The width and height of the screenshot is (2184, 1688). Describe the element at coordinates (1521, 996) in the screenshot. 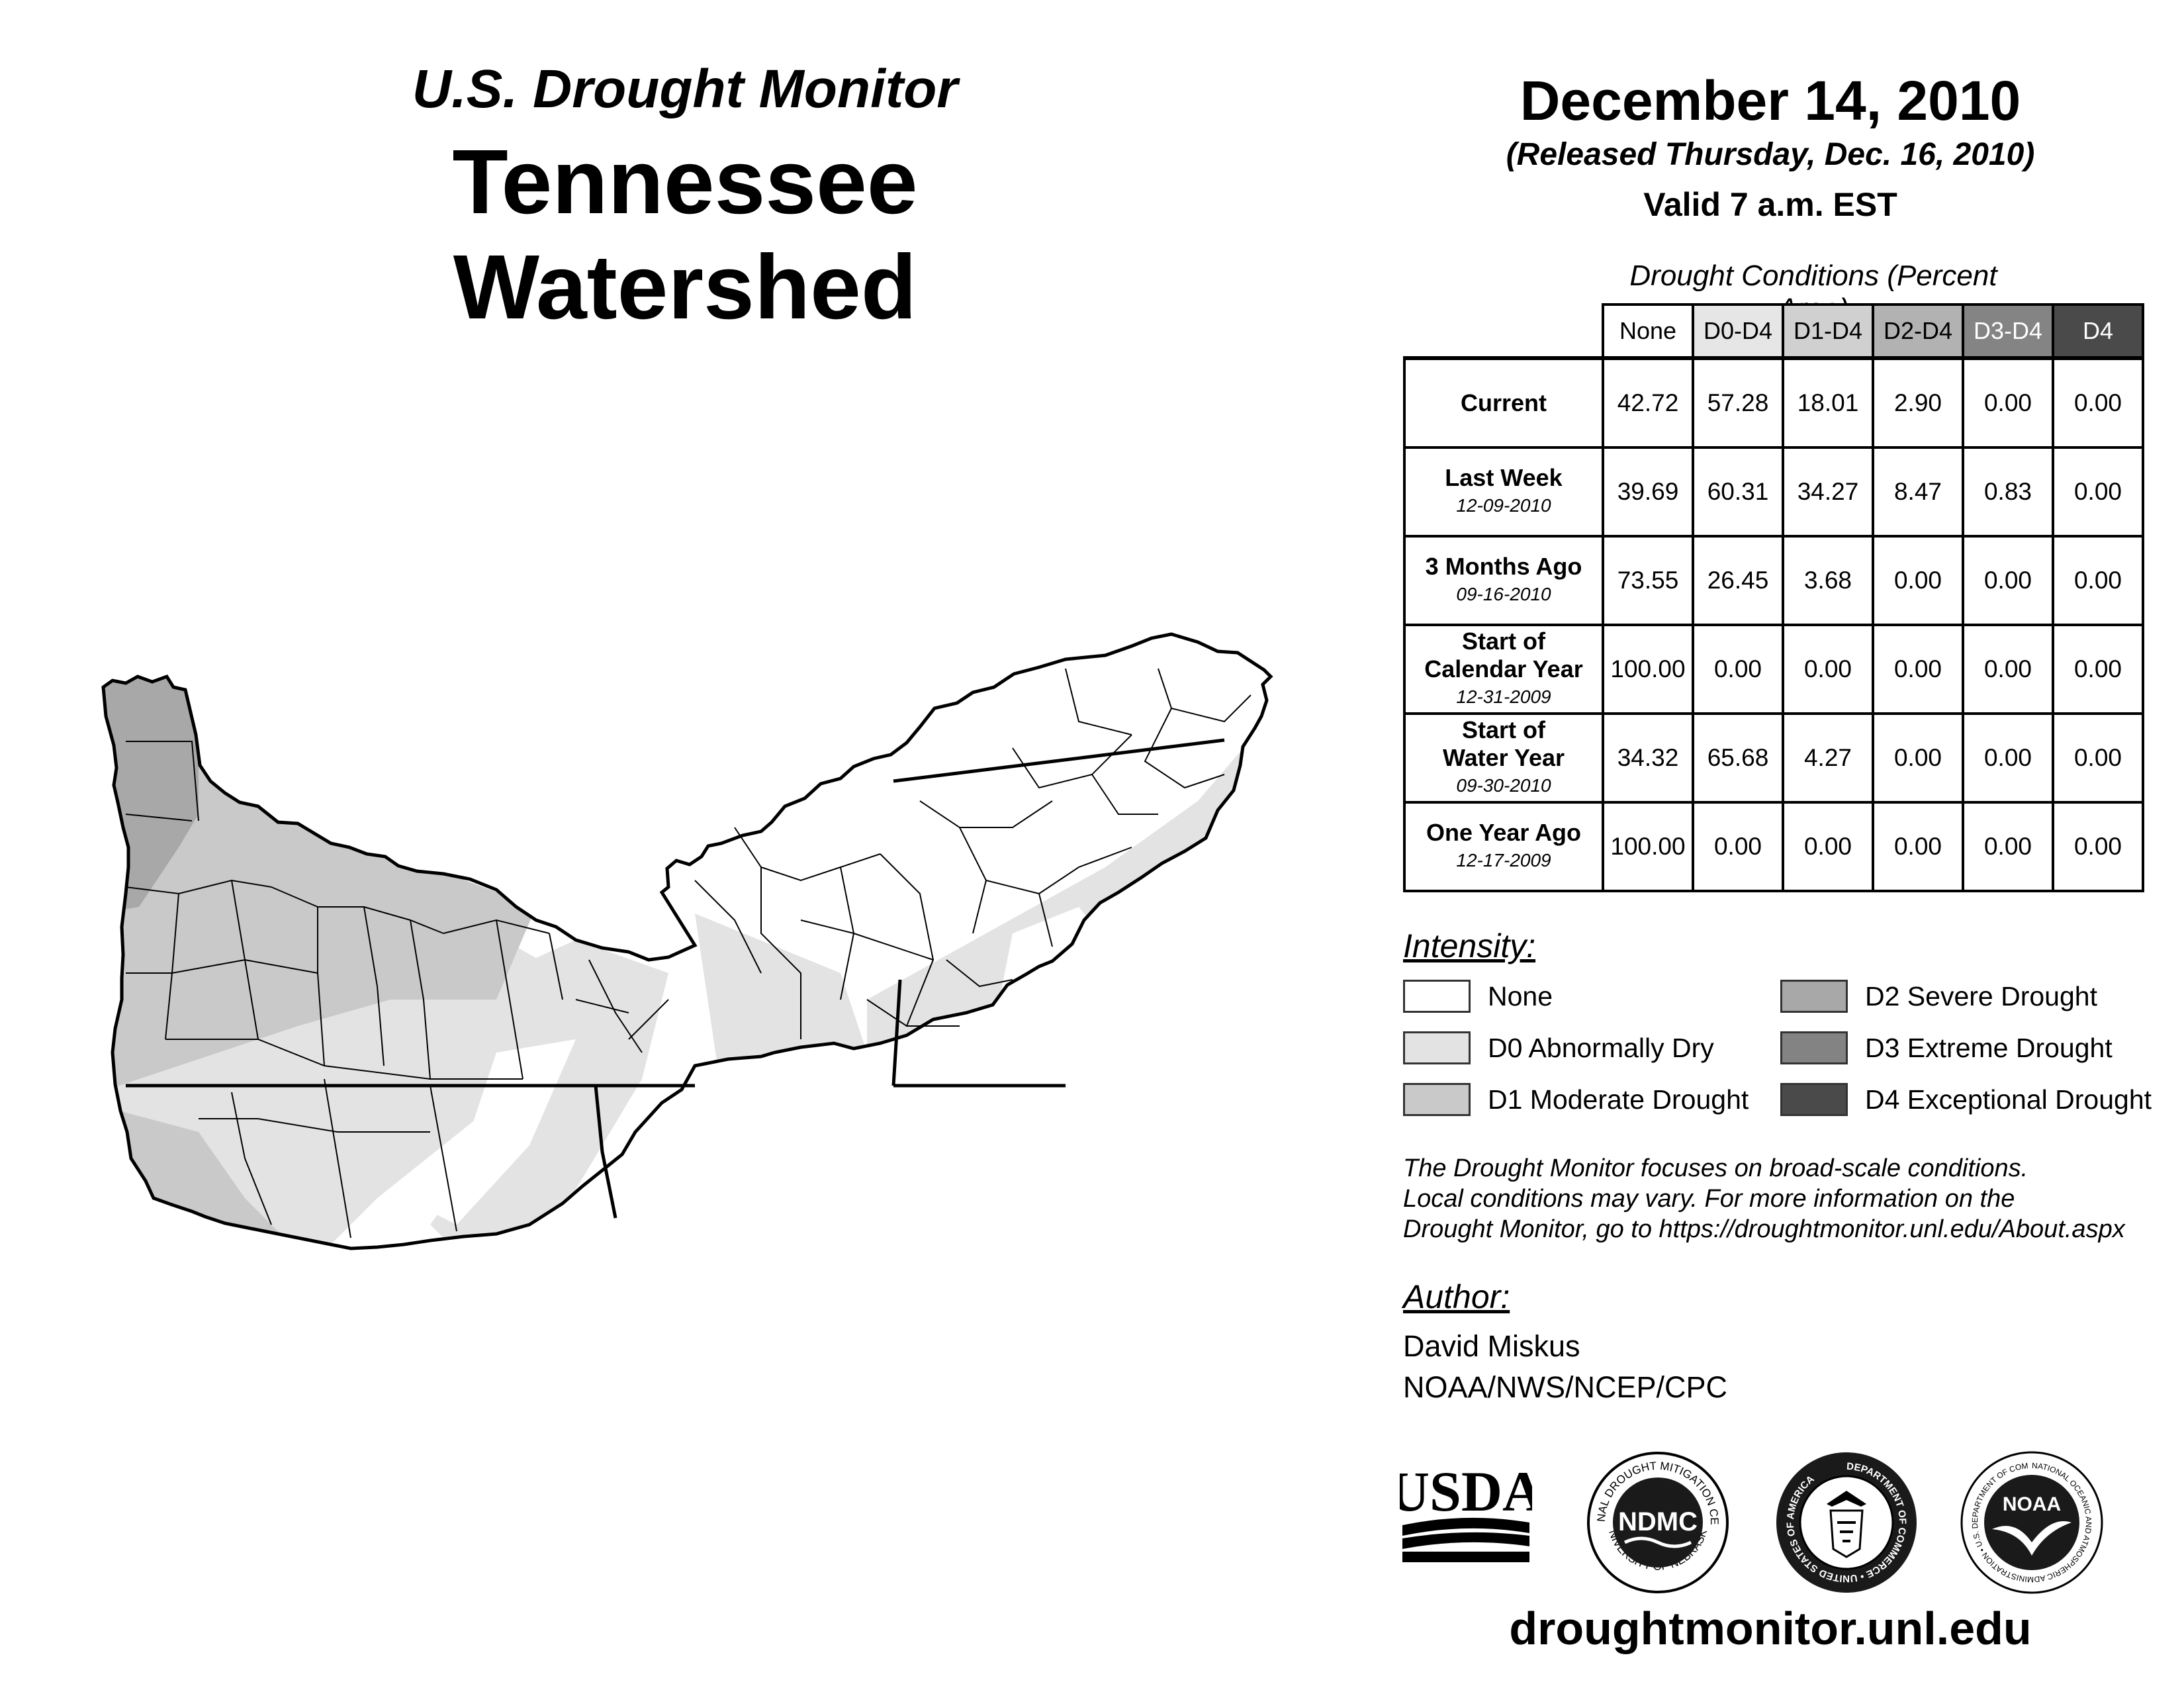

I see `legend-label: None` at that location.